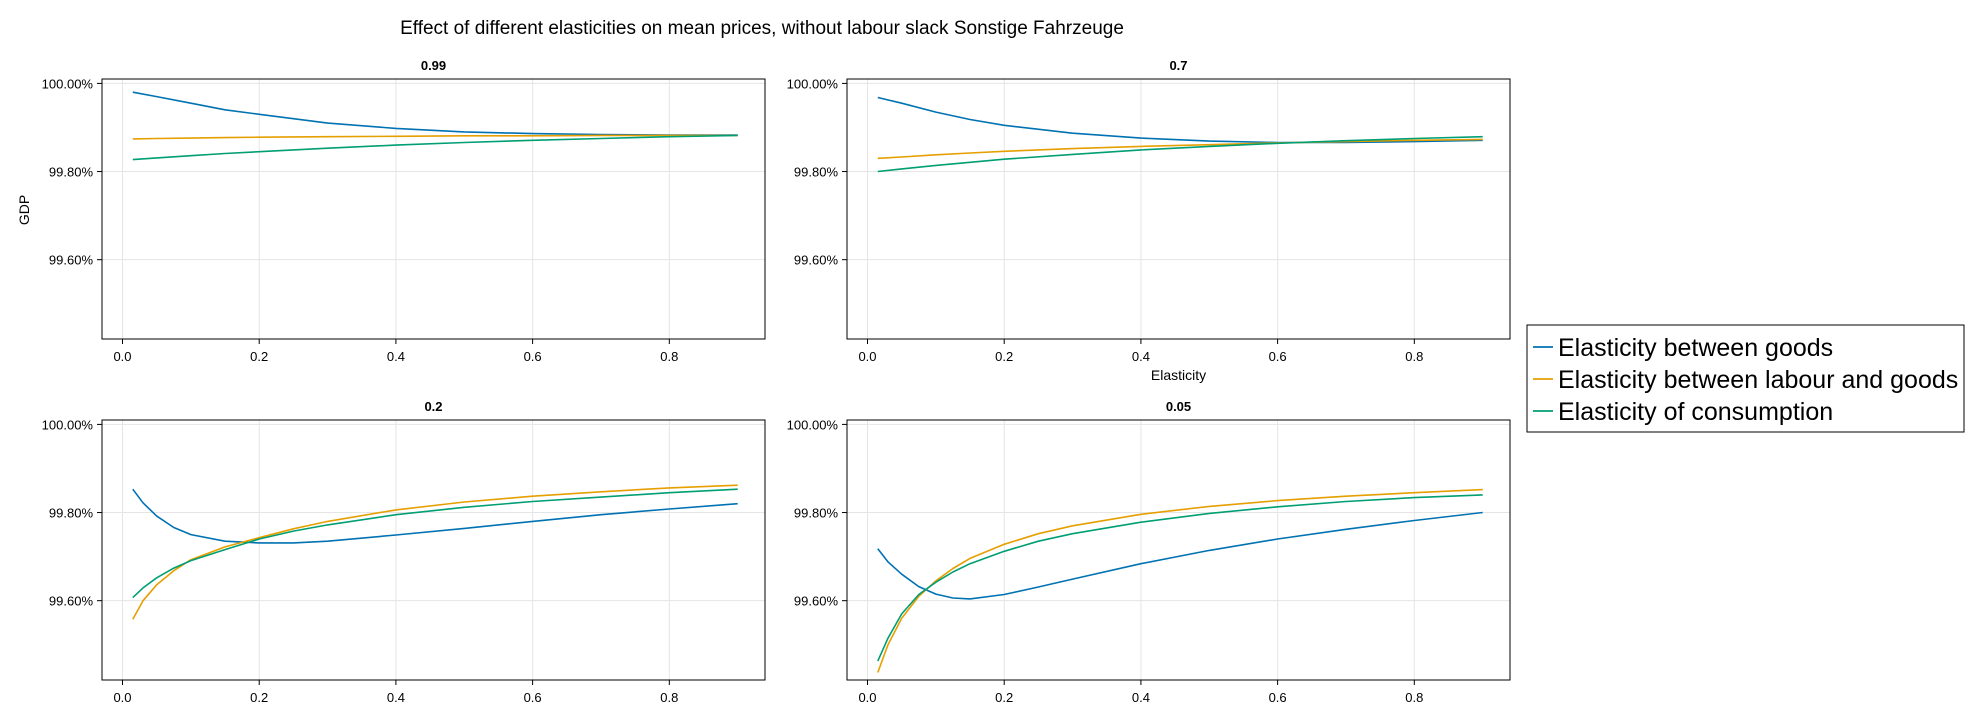 The width and height of the screenshot is (1980, 720). I want to click on legend-label: Elasticity of consumption, so click(1695, 412).